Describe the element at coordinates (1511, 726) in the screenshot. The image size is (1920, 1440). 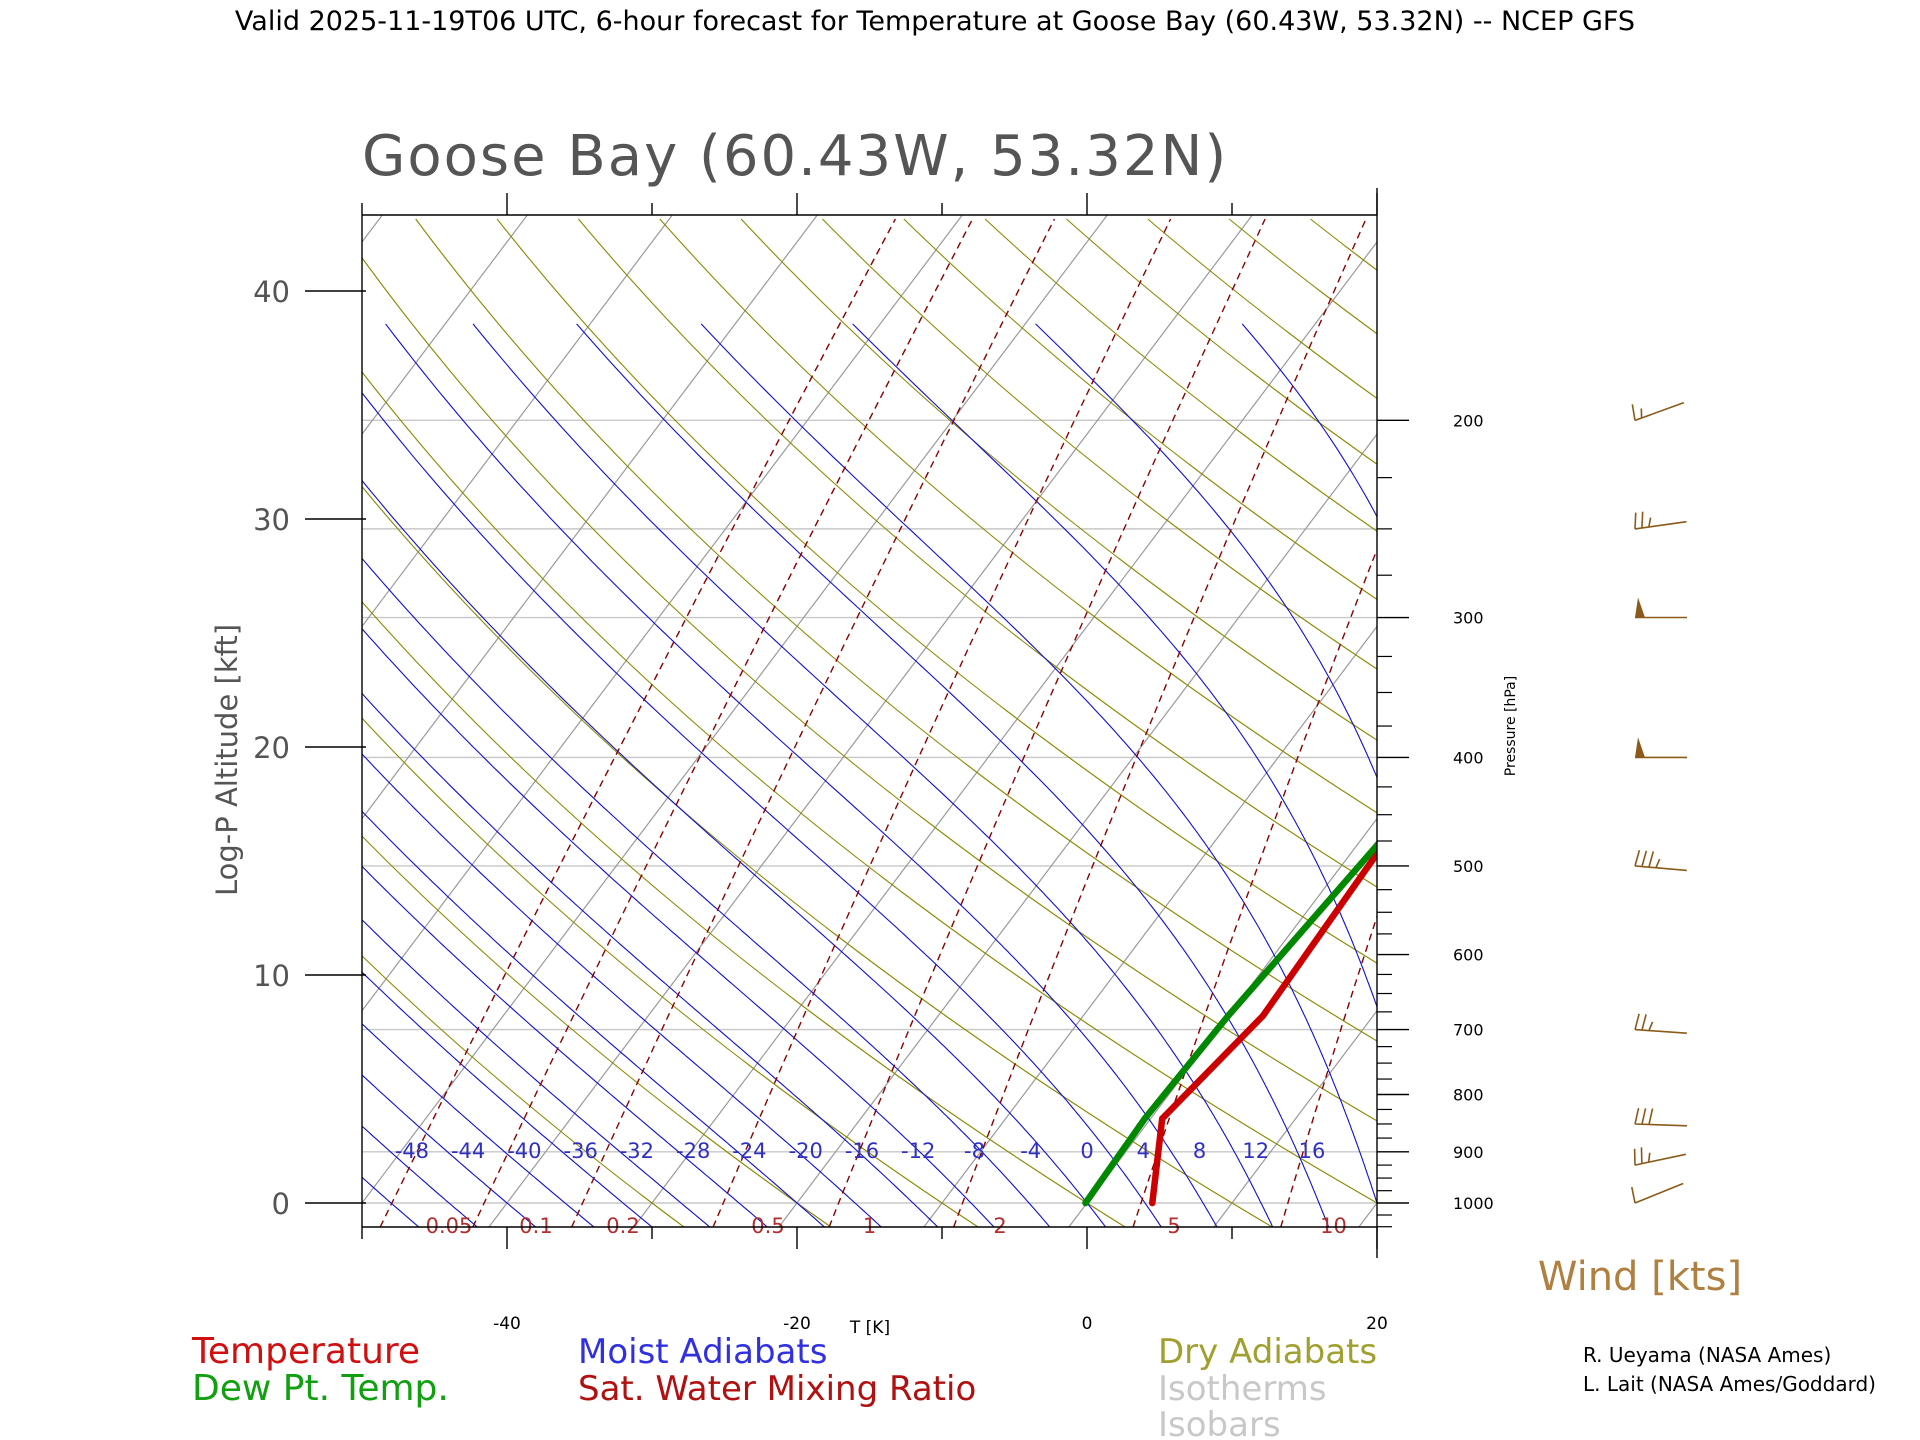
I see `pressure-axis-label: Pressure [hPa]` at that location.